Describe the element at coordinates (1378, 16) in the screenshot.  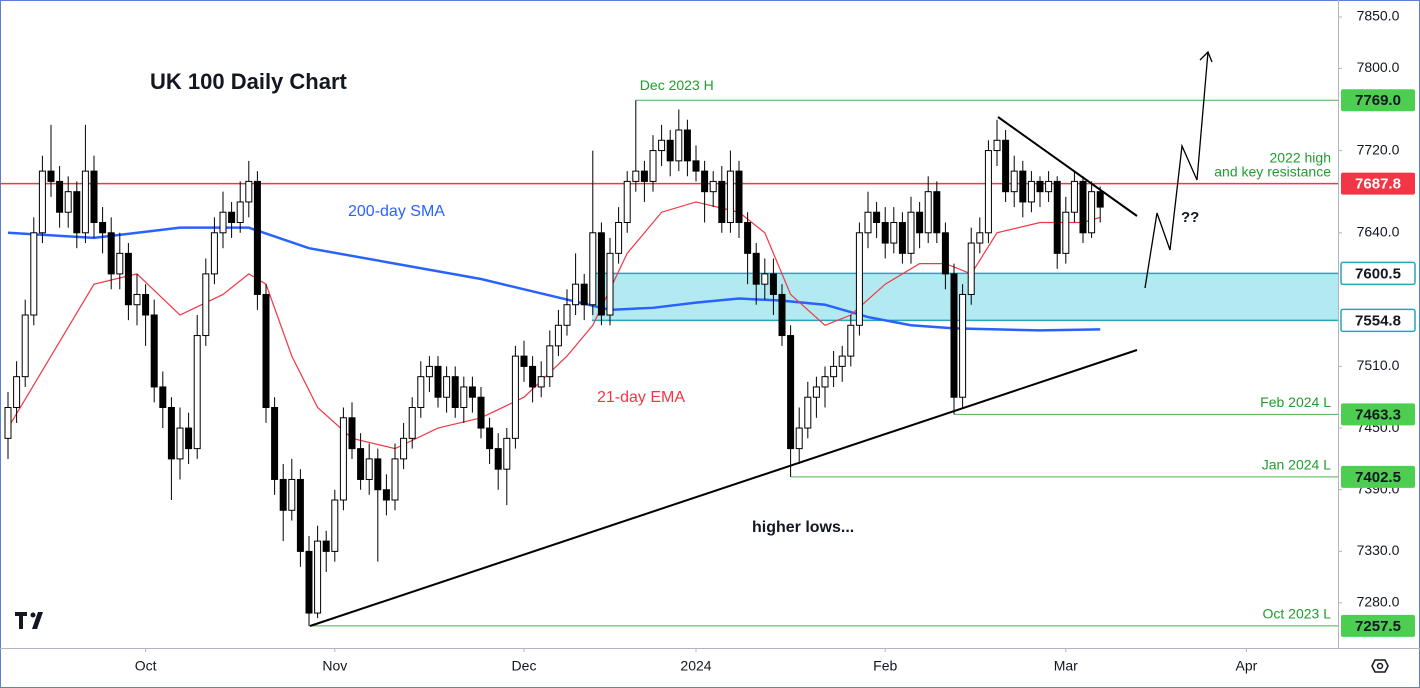
I see `y-tick-label: 7850.0` at that location.